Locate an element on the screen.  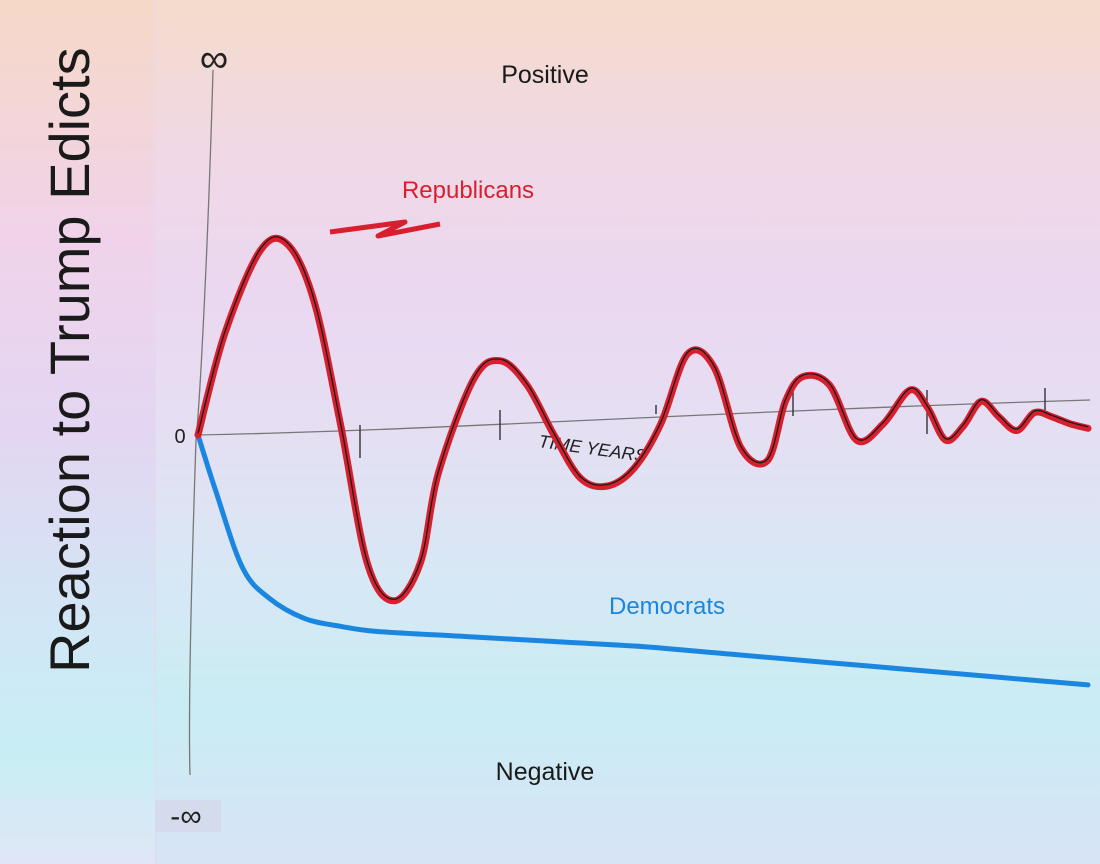
series-label-democrats: Democrats is located at coordinates (667, 606).